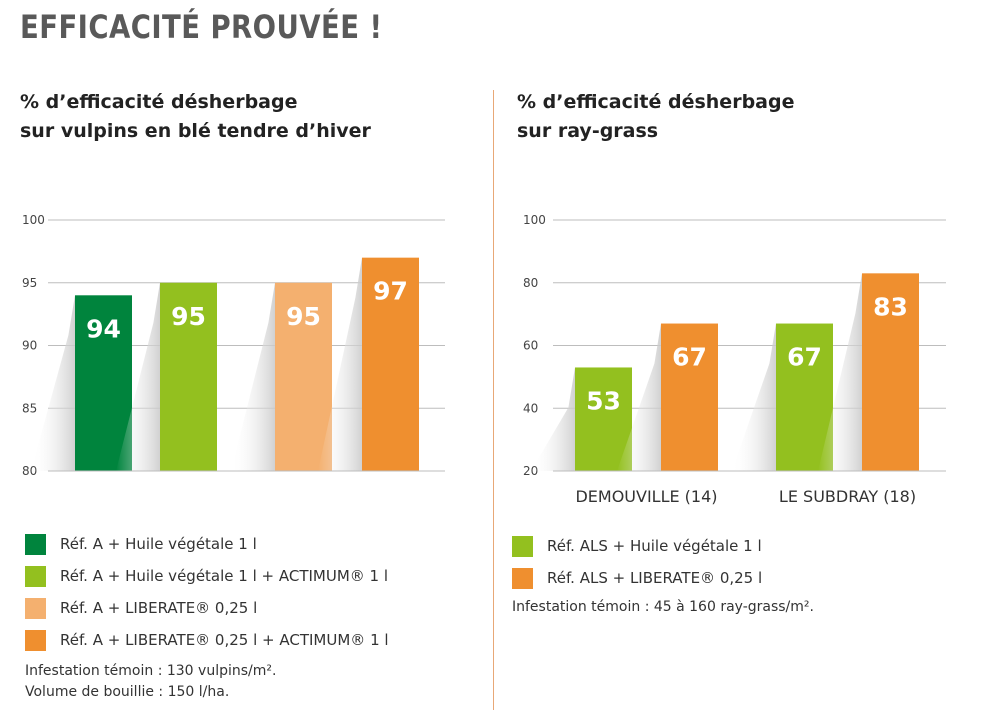  I want to click on legend-label: Réf. ALS + LIBERATE® 0,25 l, so click(655, 578).